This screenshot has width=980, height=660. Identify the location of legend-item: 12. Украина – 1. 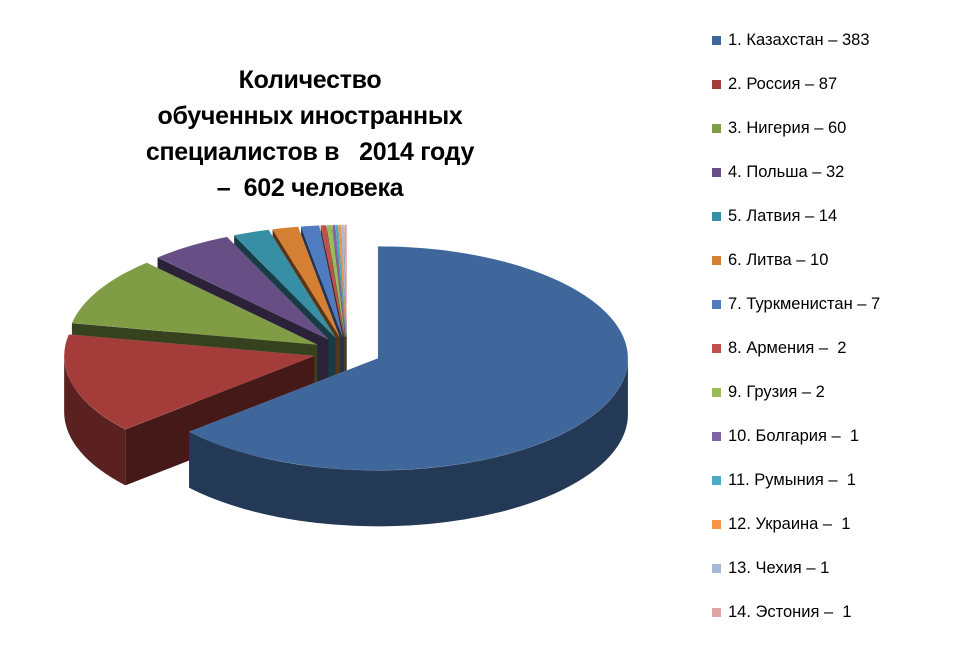
(842, 524).